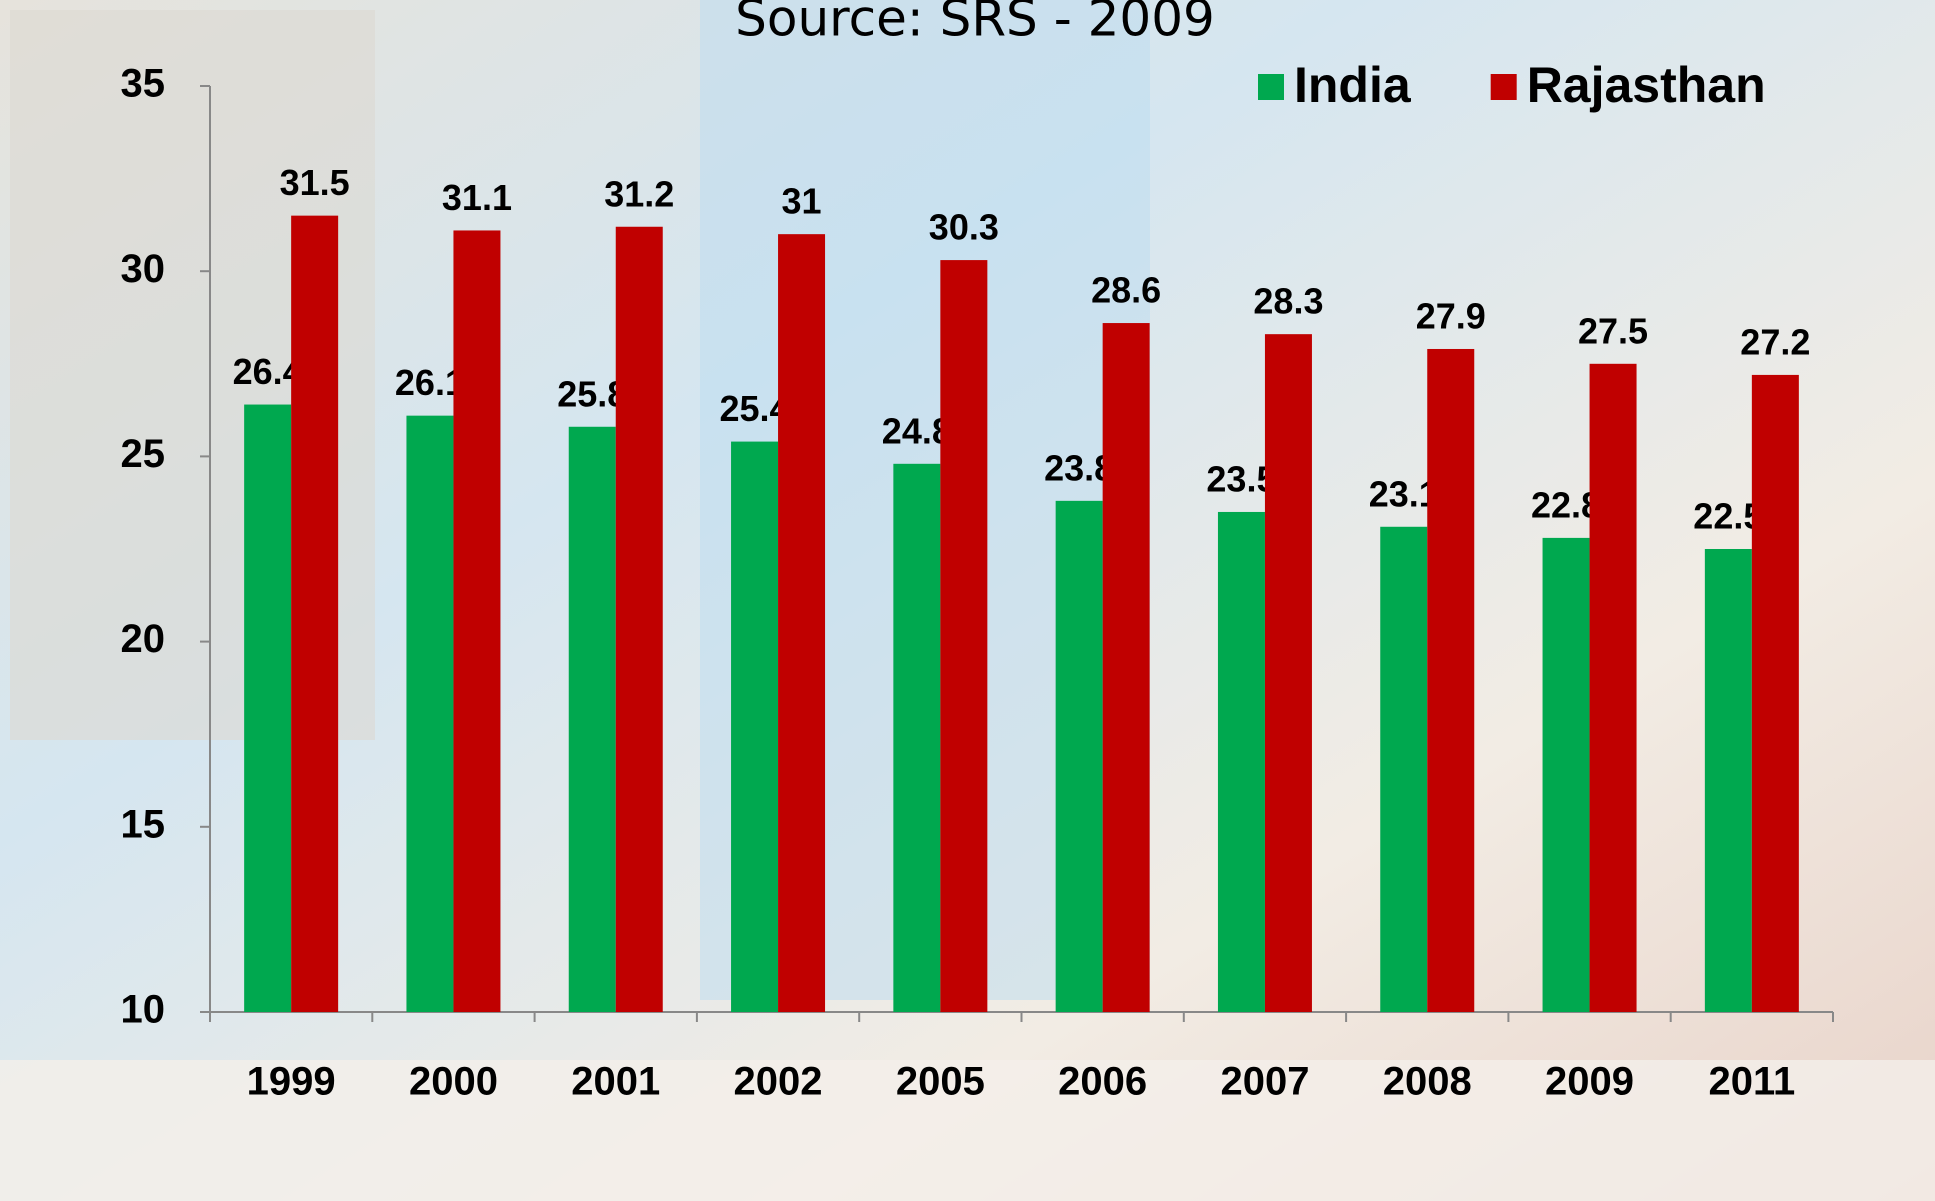 The height and width of the screenshot is (1201, 1935). What do you see at coordinates (291, 1082) in the screenshot?
I see `x-tick-label: 1999` at bounding box center [291, 1082].